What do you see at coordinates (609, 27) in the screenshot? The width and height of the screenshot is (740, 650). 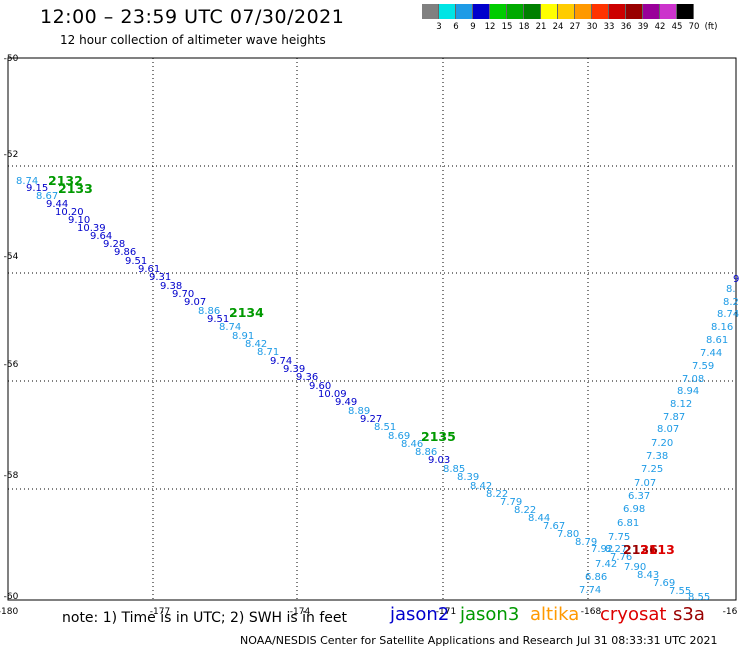 I see `colorbar-label: 33` at bounding box center [609, 27].